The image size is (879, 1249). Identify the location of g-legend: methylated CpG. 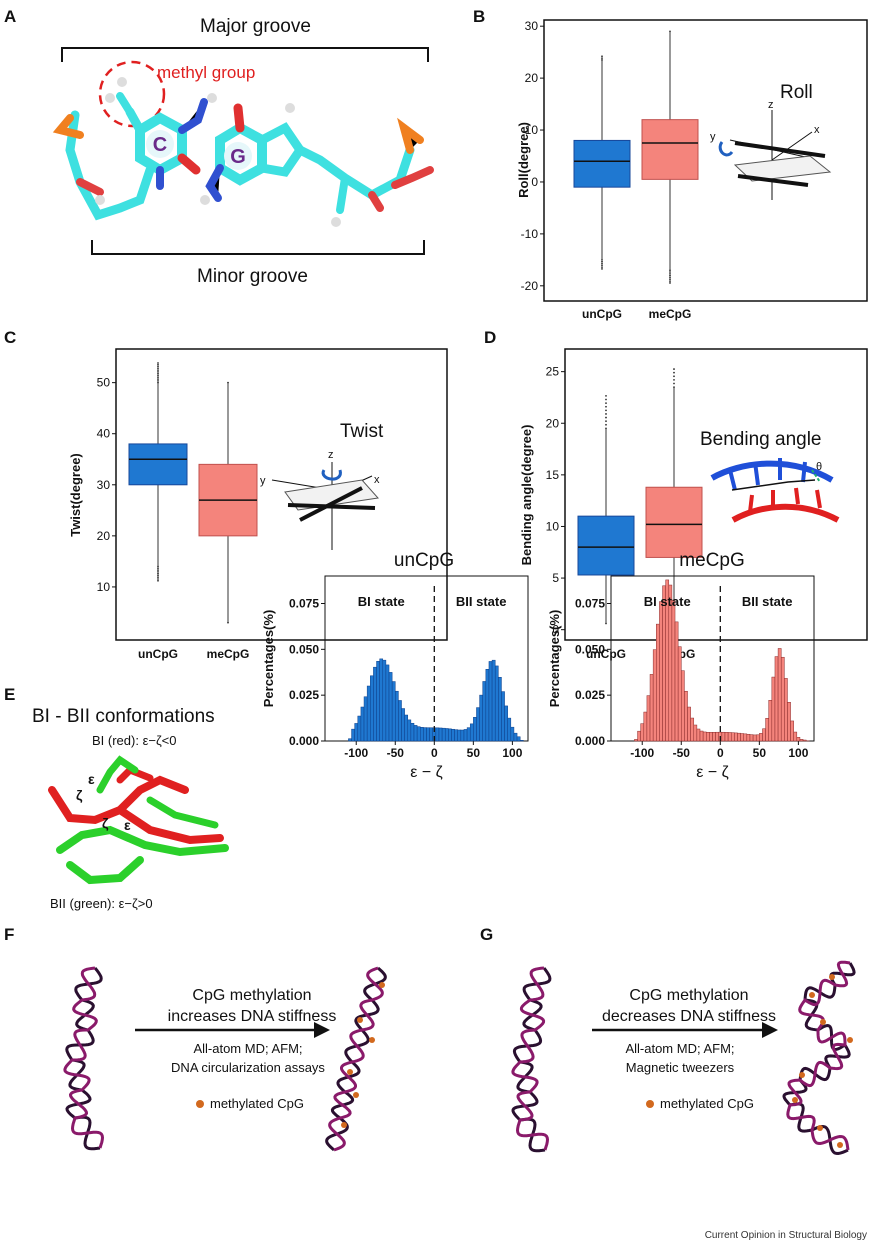
(707, 1103).